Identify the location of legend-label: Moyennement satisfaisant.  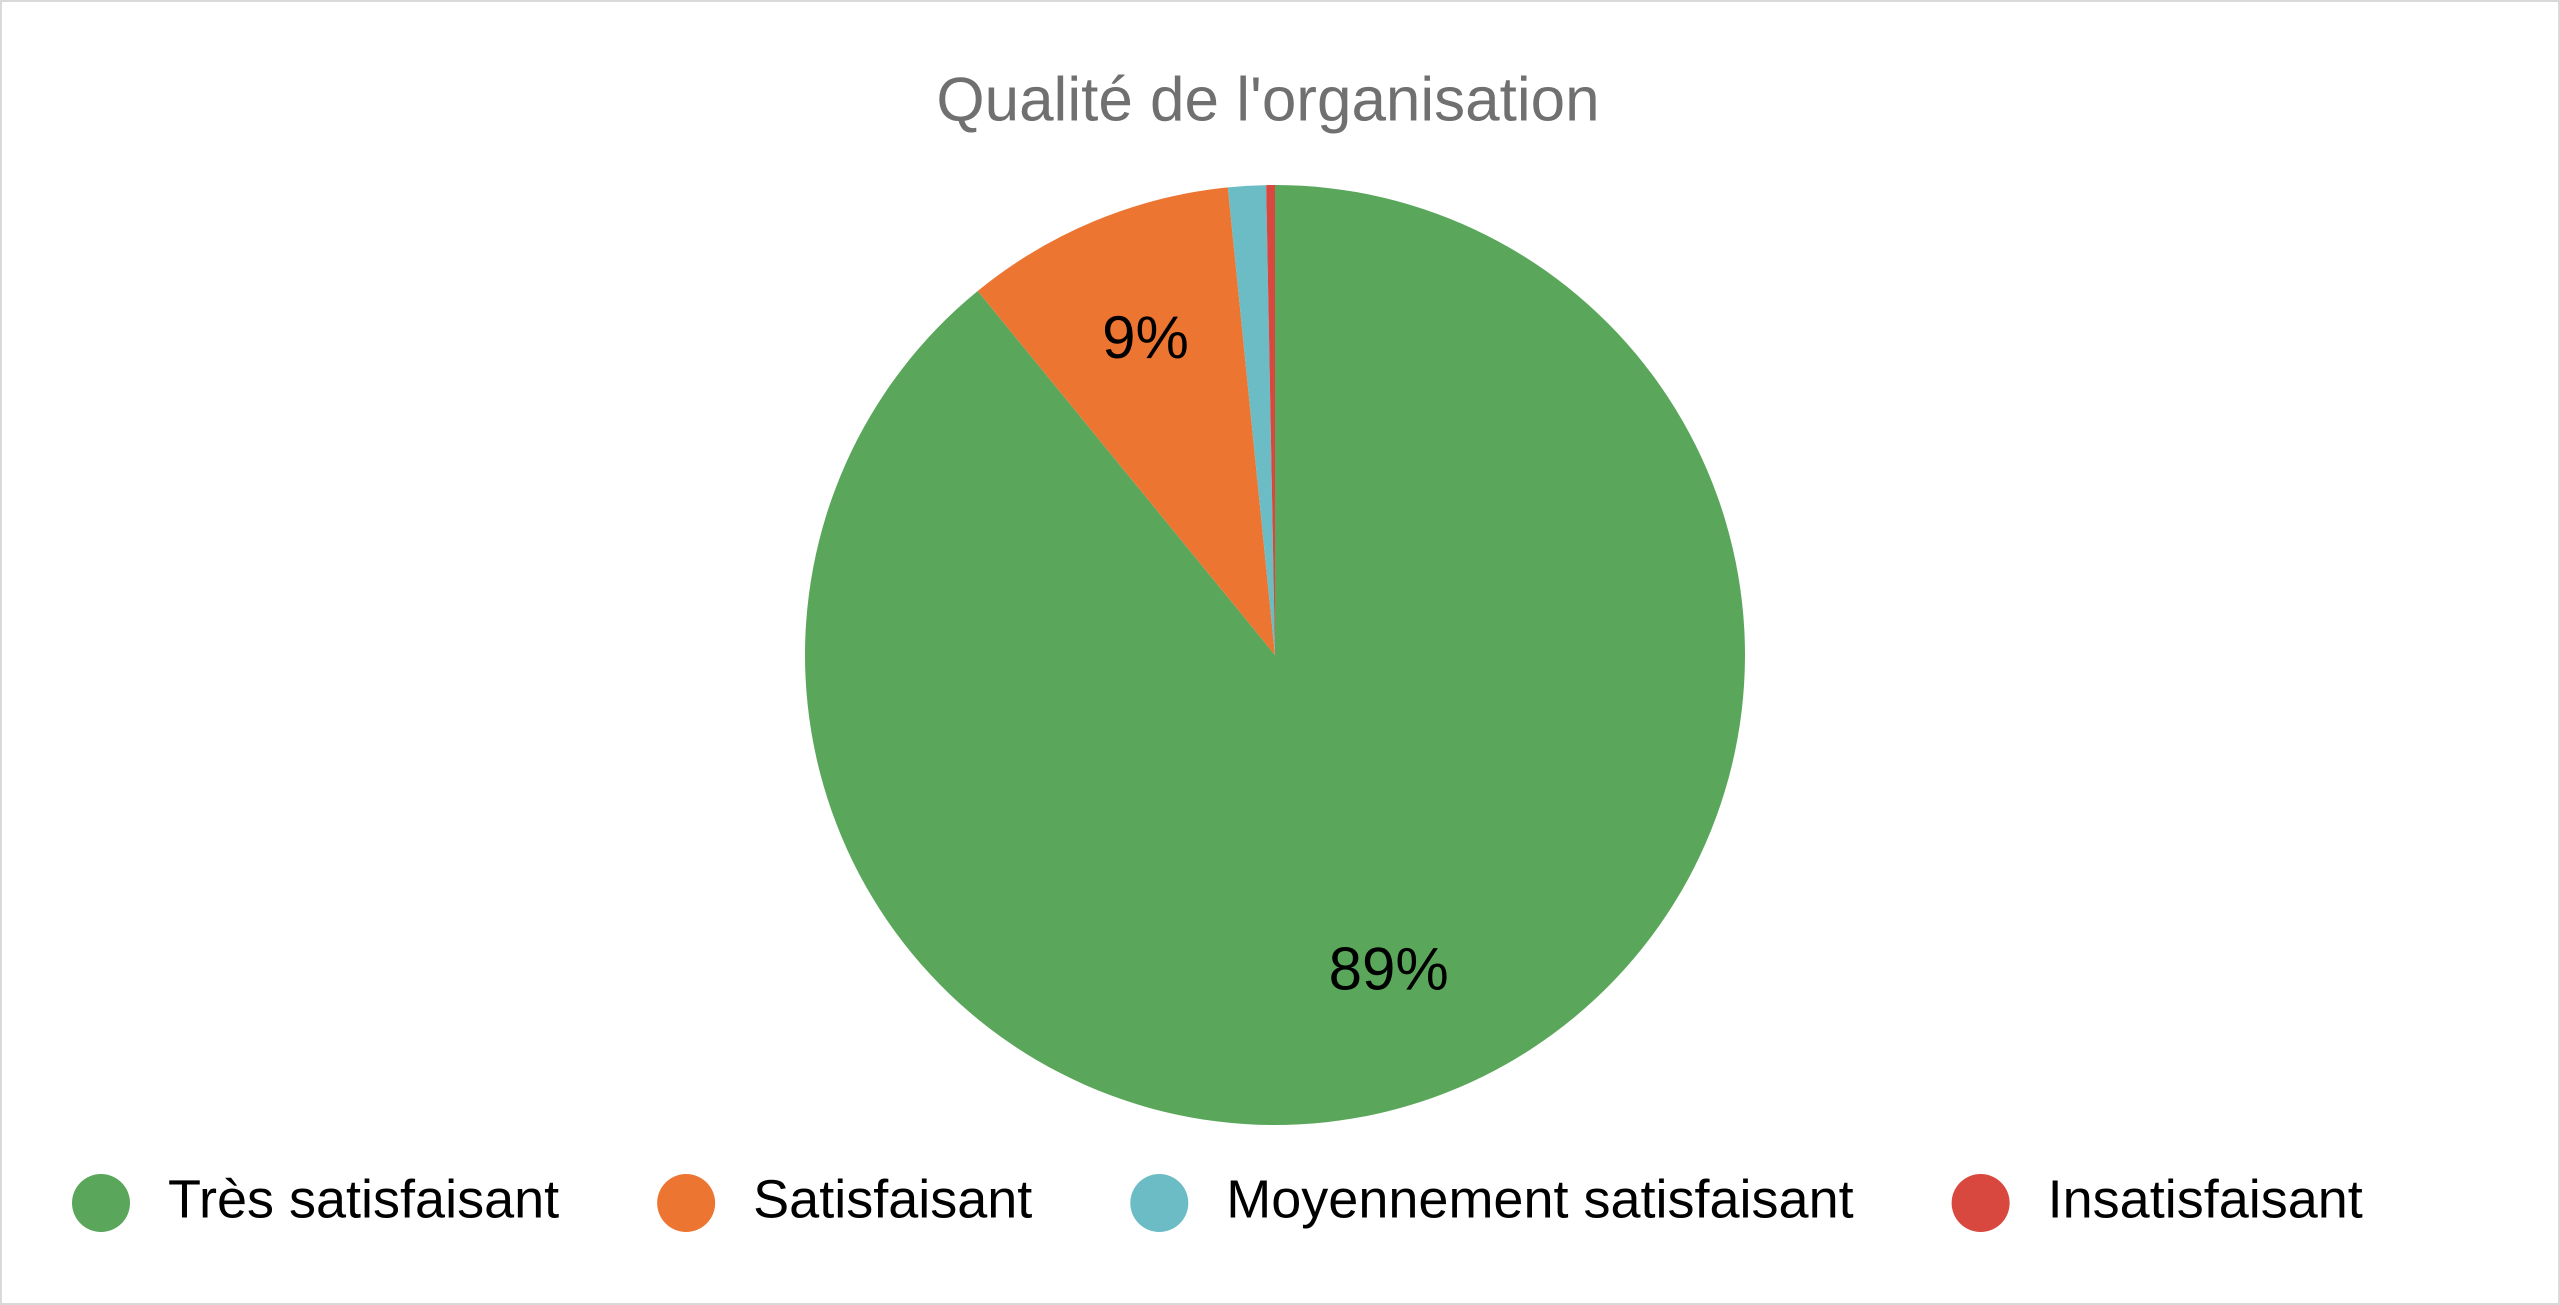
(1539, 1199).